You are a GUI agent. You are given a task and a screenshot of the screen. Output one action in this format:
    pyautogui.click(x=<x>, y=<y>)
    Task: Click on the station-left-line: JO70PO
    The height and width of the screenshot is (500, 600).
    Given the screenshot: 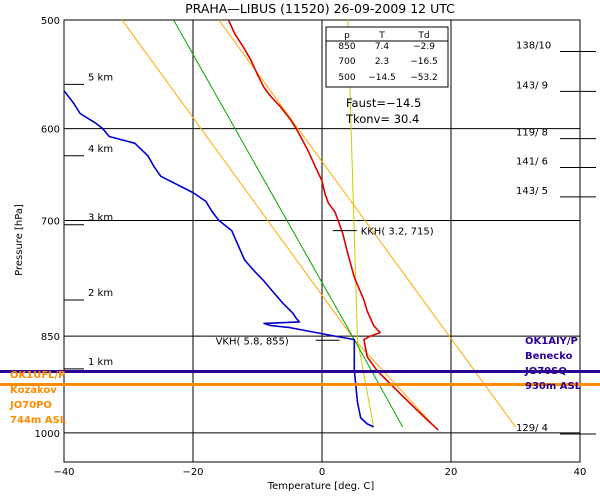 What is the action you would take?
    pyautogui.click(x=30, y=405)
    